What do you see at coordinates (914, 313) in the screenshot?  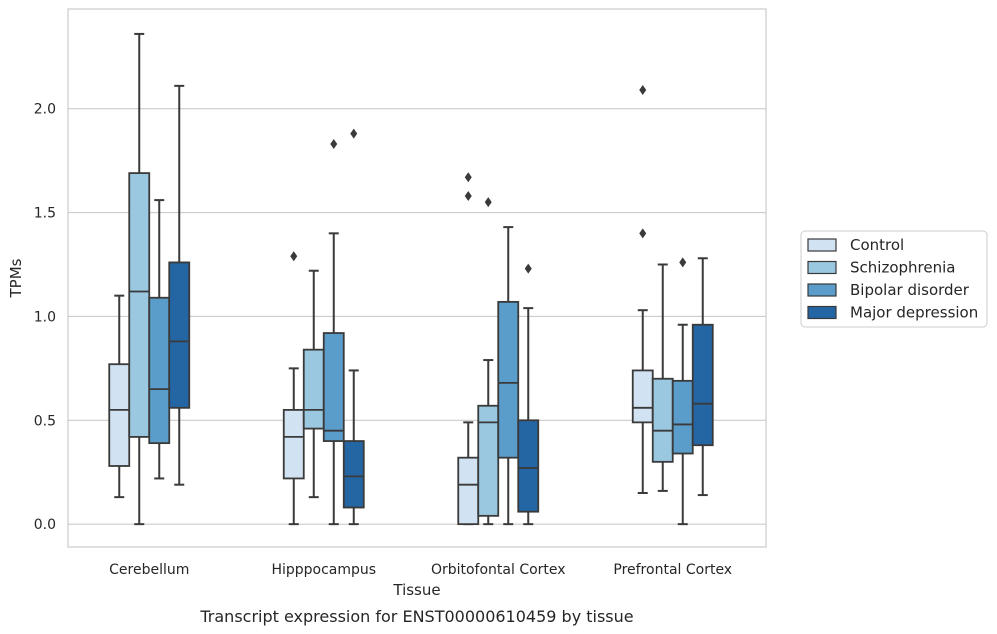 I see `legend-label: Major depression` at bounding box center [914, 313].